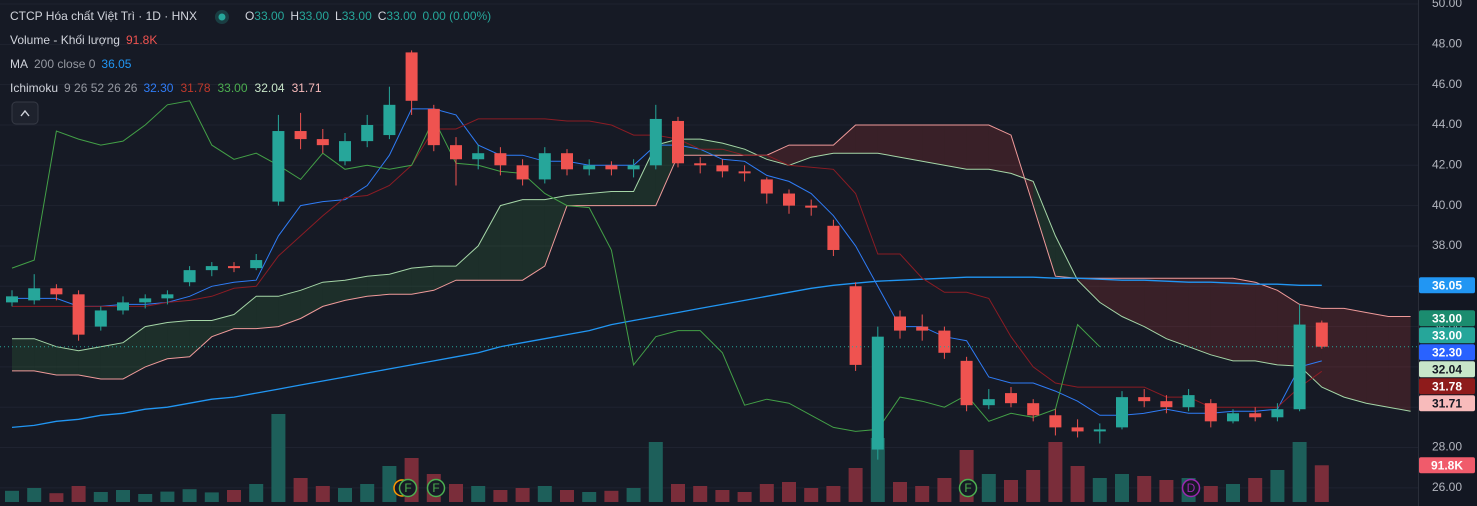  What do you see at coordinates (249, 16) in the screenshot?
I see `legend-text: O` at bounding box center [249, 16].